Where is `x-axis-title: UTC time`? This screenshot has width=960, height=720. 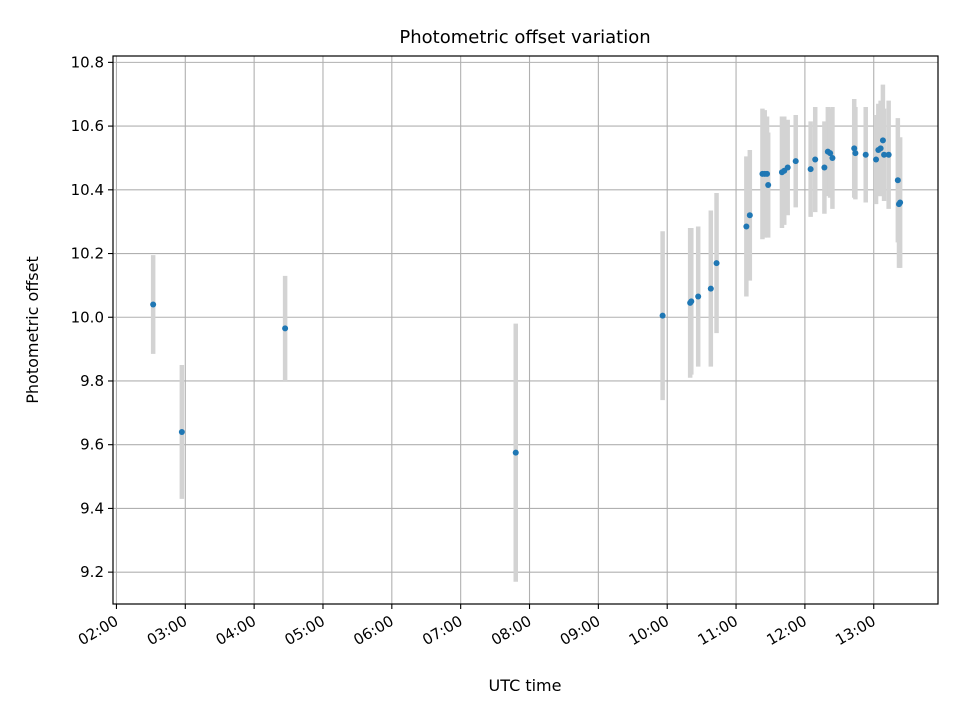 x-axis-title: UTC time is located at coordinates (525, 685).